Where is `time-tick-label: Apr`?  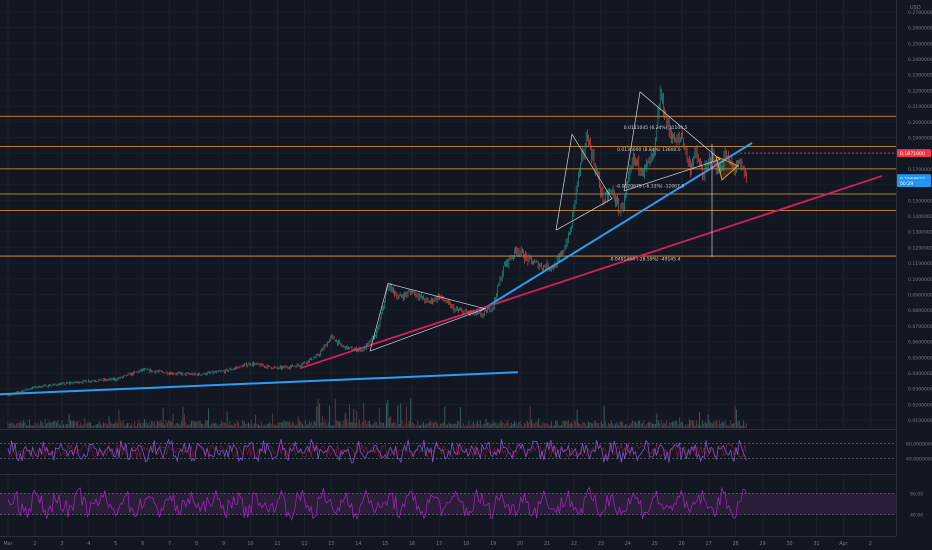 time-tick-label: Apr is located at coordinates (843, 544).